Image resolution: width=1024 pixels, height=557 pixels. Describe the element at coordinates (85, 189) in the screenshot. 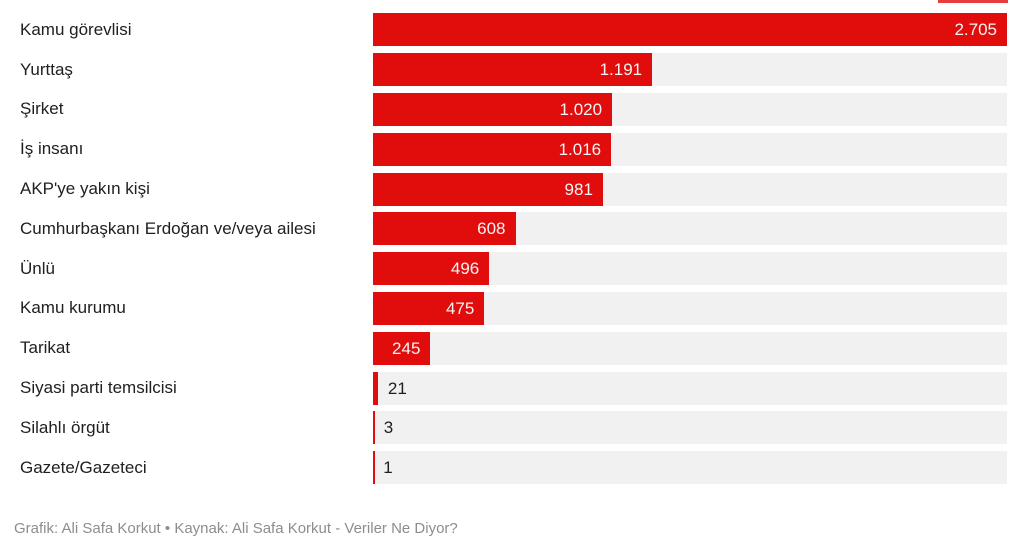

I see `category-label: AKP'ye yakın kişi` at that location.